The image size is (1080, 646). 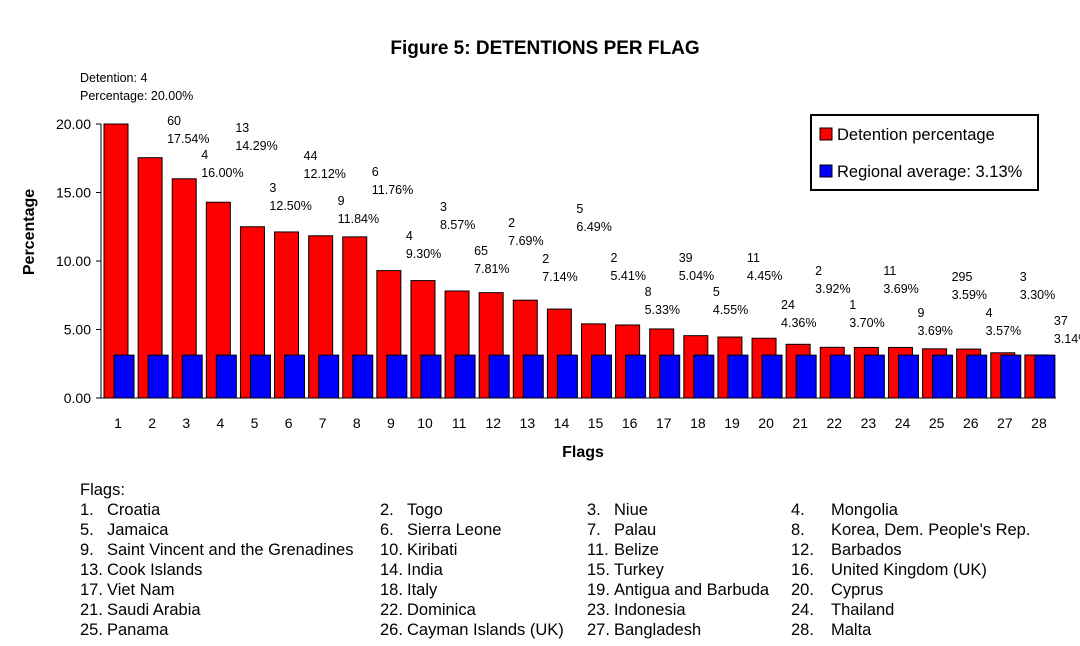 I want to click on data-label-percentage: 4.36%, so click(x=798, y=323).